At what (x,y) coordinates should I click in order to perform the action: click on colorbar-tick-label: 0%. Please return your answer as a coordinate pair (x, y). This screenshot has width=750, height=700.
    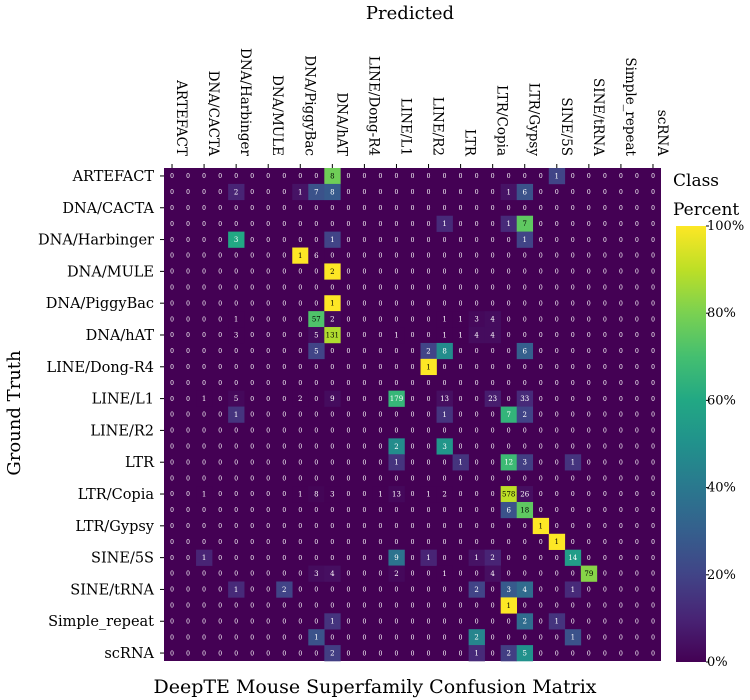
    Looking at the image, I should click on (717, 662).